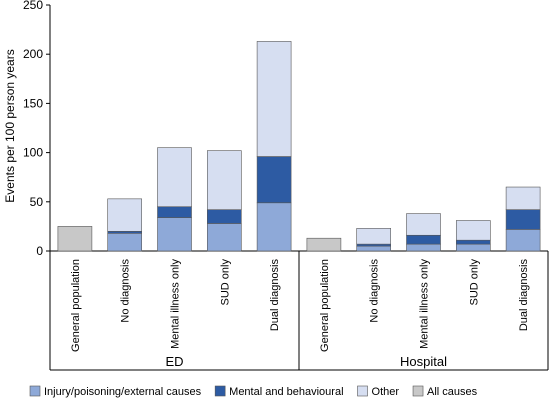 The image size is (552, 402). Describe the element at coordinates (33, 153) in the screenshot. I see `y-tick-label: 100` at that location.